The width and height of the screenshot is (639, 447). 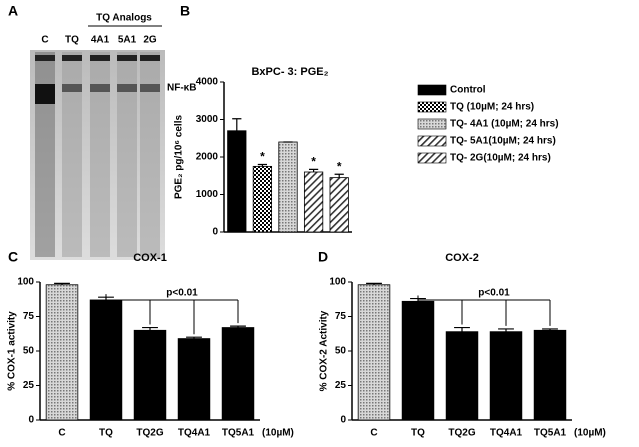 I want to click on legend-label: TQ- 2G(10µM; 24 hrs), so click(x=500, y=158).